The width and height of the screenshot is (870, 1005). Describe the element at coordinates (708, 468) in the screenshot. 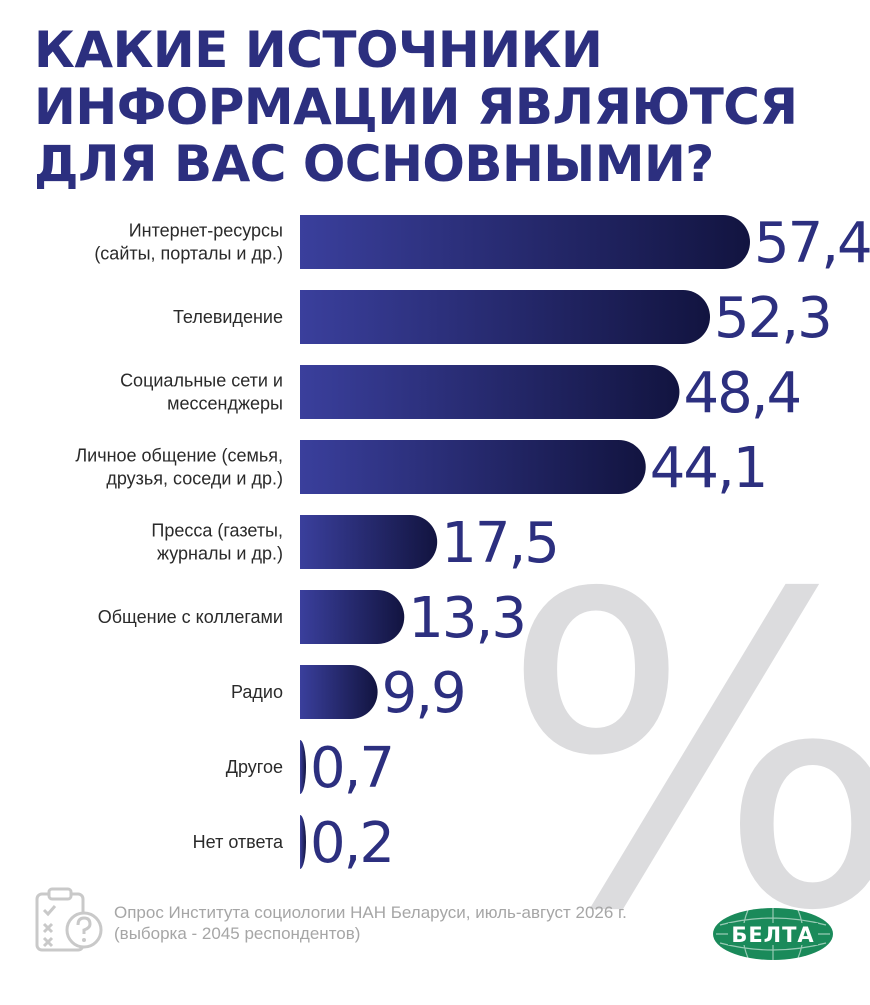

I see `value-label-4: 44,1` at that location.